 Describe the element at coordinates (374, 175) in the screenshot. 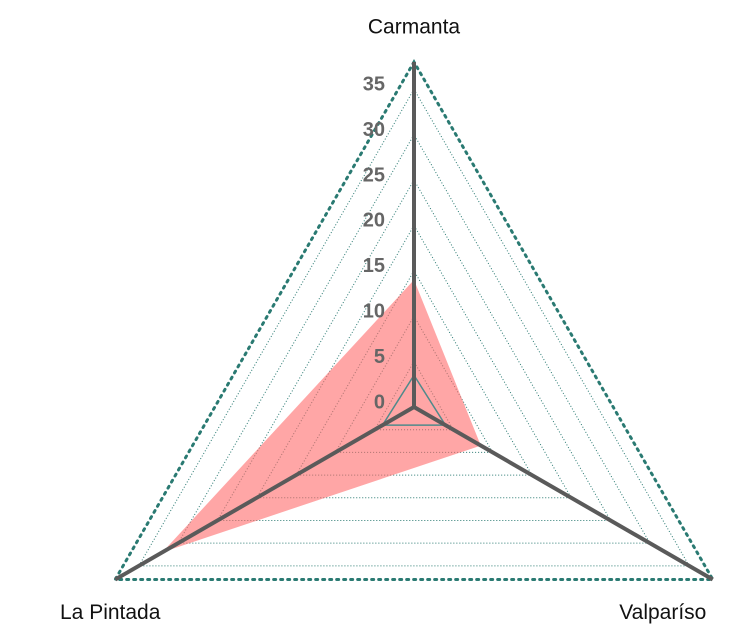

I see `r-tick-label: 25` at that location.